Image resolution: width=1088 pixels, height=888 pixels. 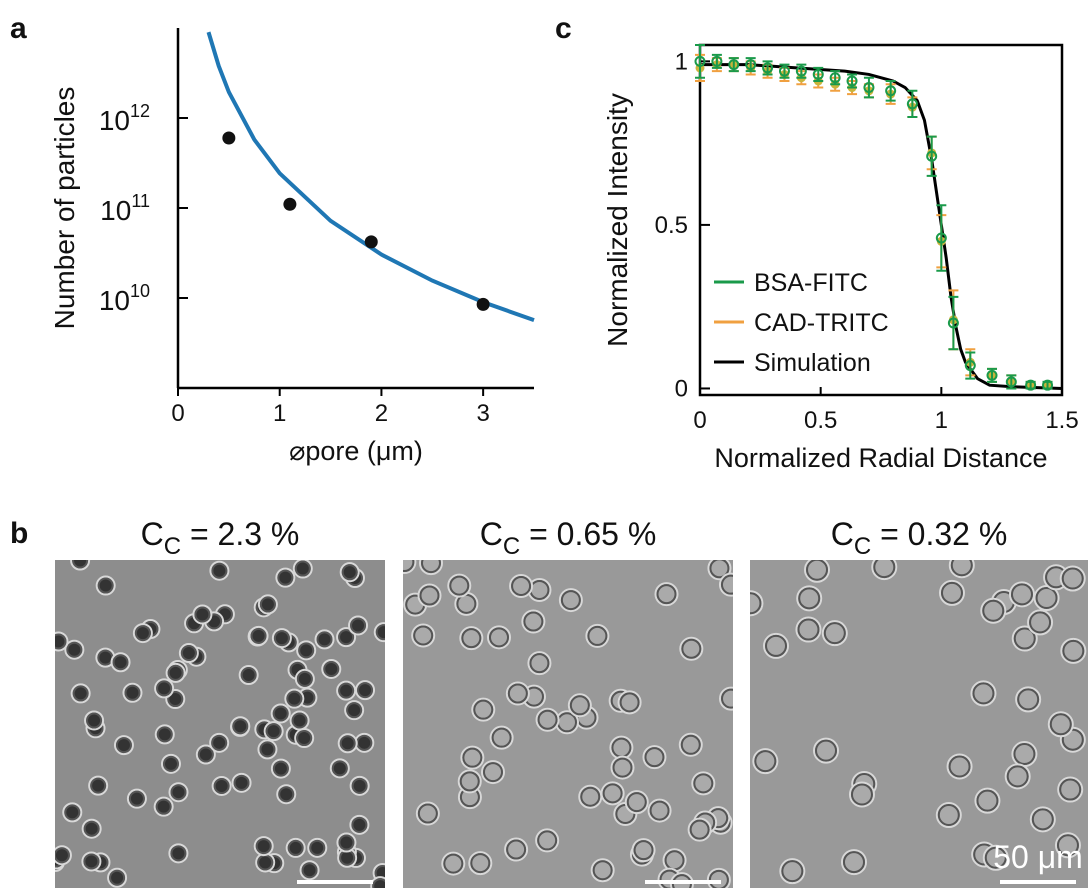 What do you see at coordinates (491, 534) in the screenshot?
I see `title-main: C` at bounding box center [491, 534].